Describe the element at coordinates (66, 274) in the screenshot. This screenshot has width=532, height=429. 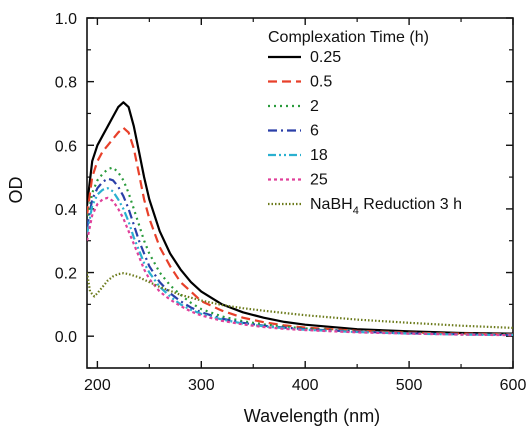
I see `y-tick-label: 0.2` at that location.